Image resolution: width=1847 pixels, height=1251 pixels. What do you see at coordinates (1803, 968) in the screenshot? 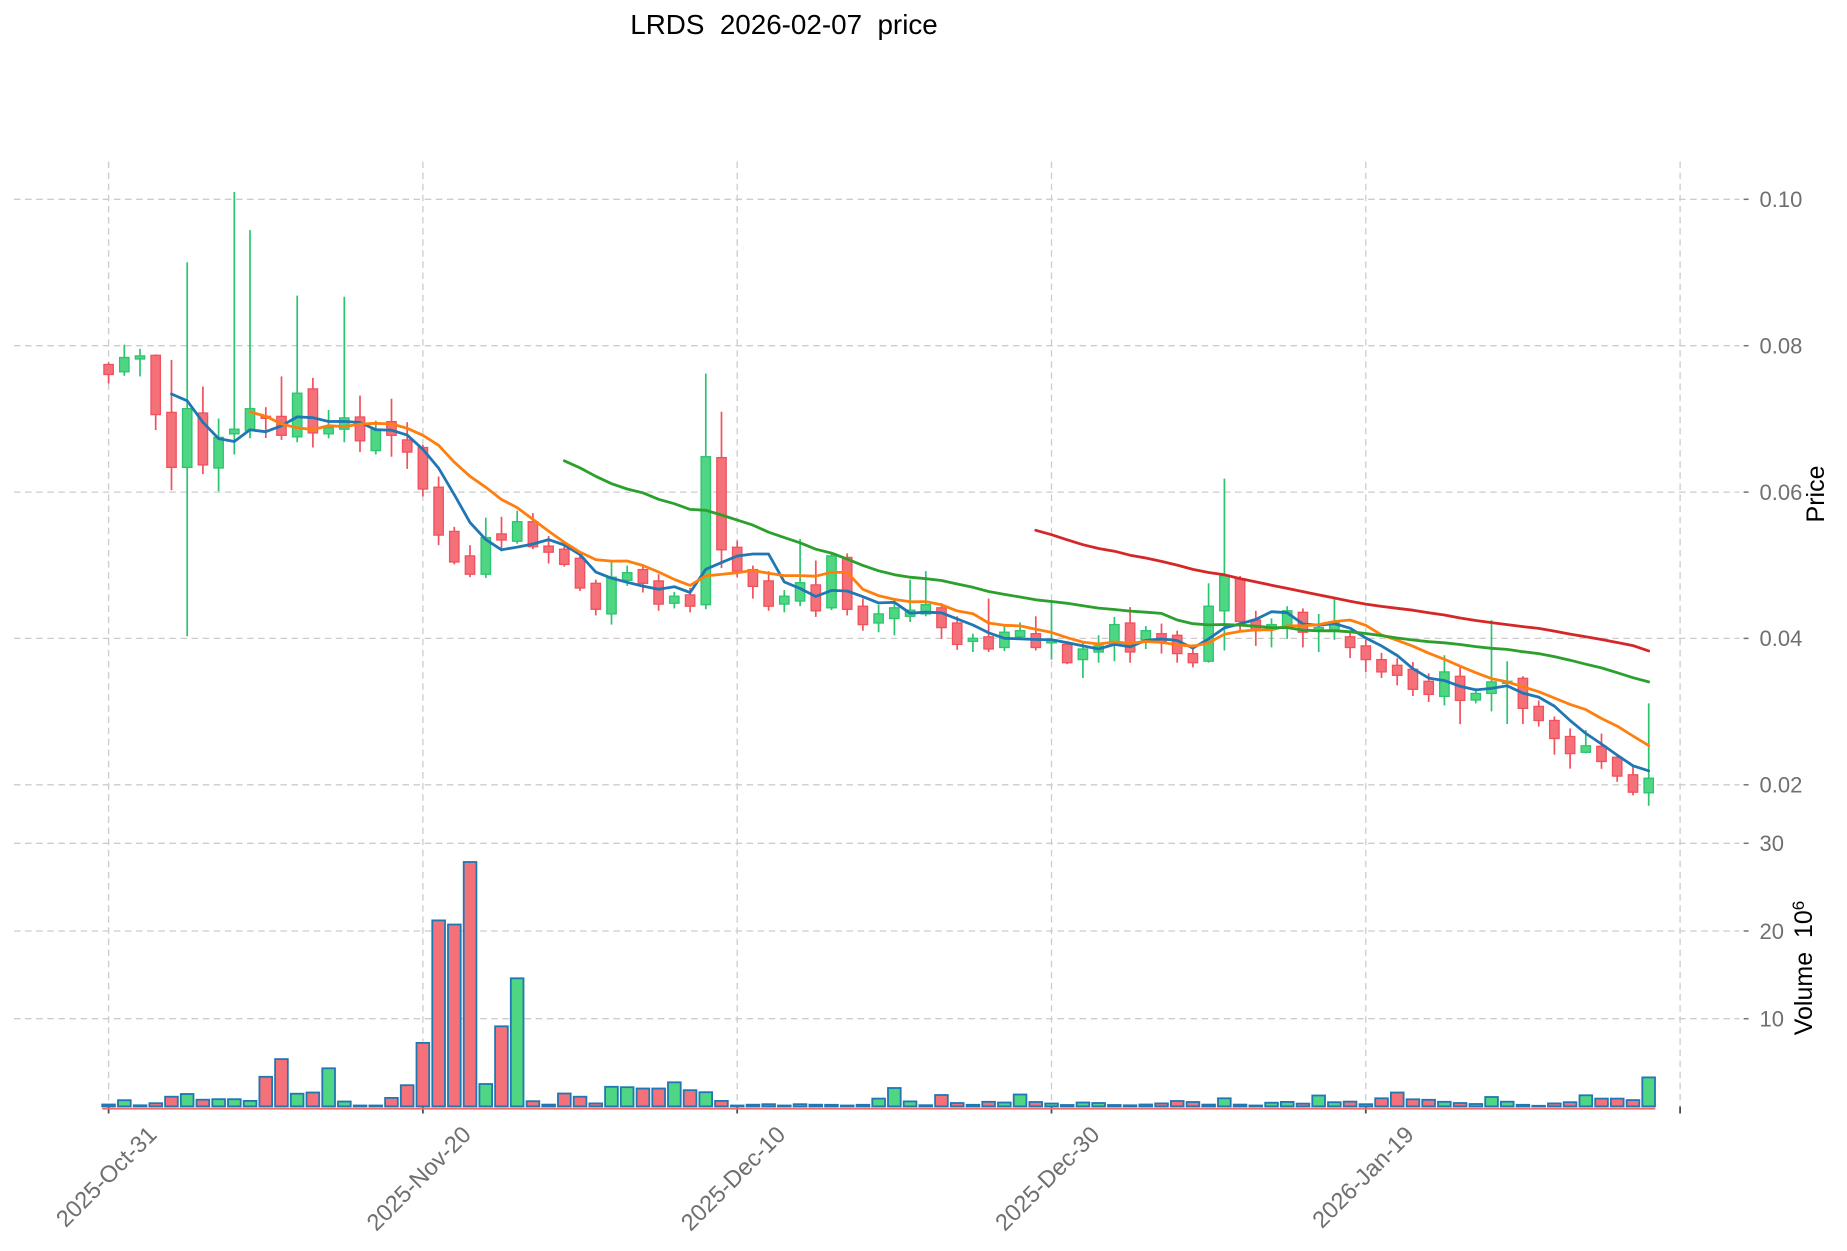
I see `svg-text: Volume 106` at bounding box center [1803, 968].